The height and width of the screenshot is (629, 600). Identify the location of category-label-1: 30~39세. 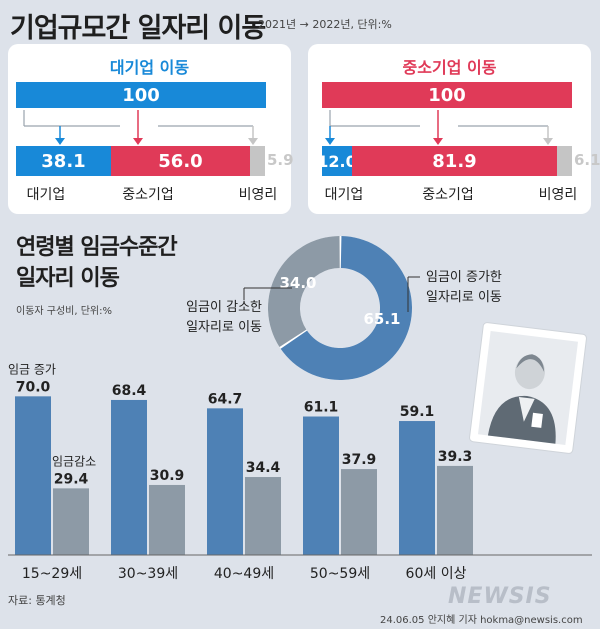
(148, 574).